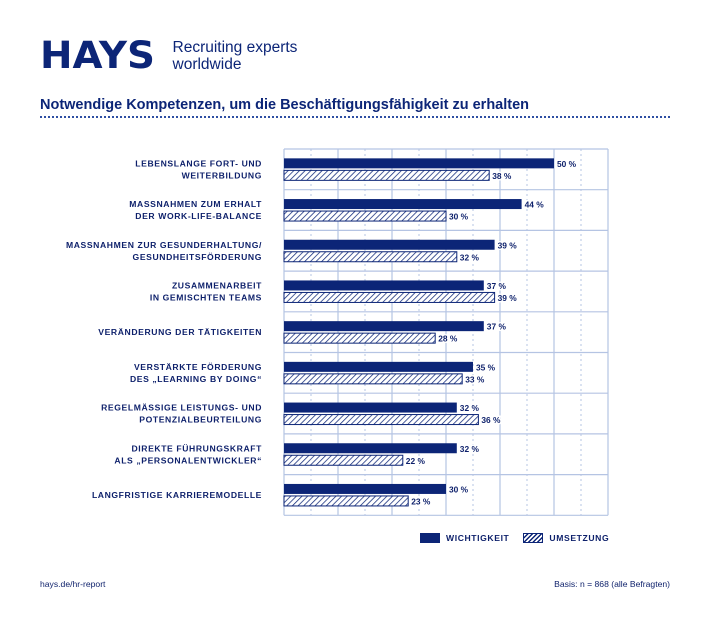  Describe the element at coordinates (235, 47) in the screenshot. I see `tagline-line-1: Recruiting experts` at that location.